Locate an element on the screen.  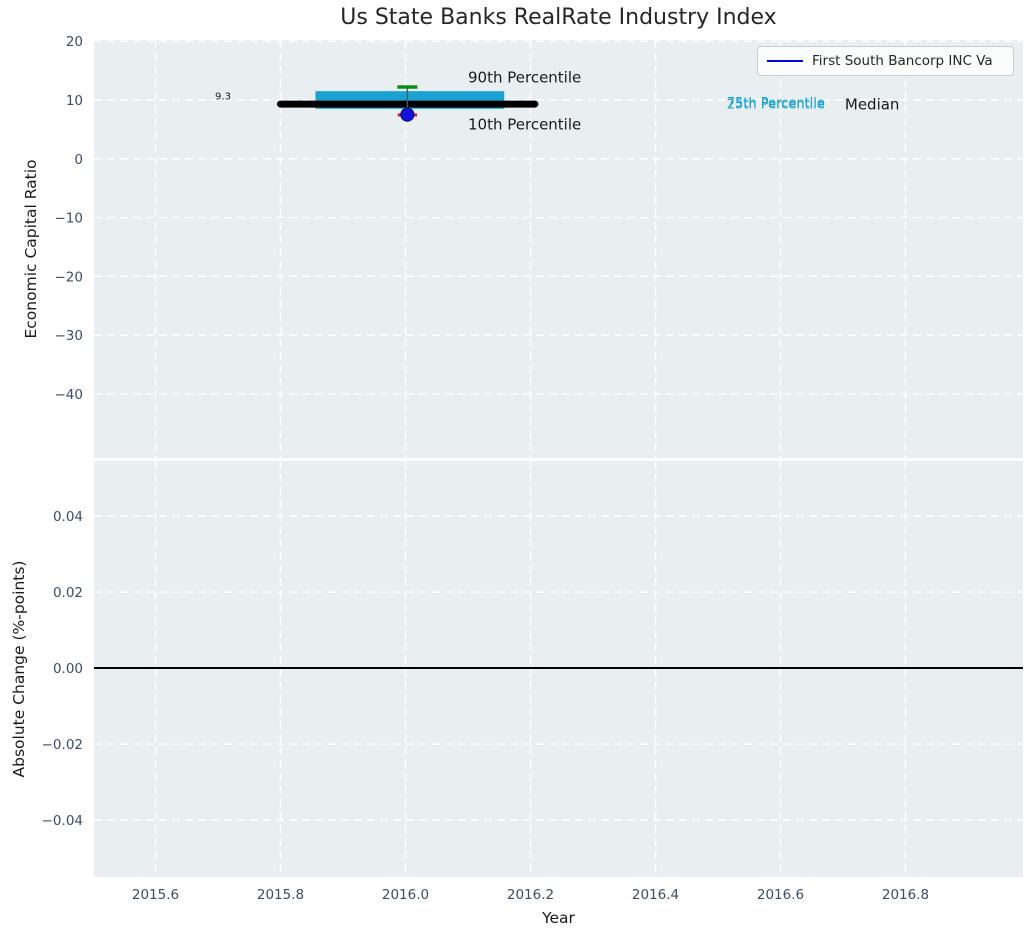
y-tick-label: −10 is located at coordinates (69, 219).